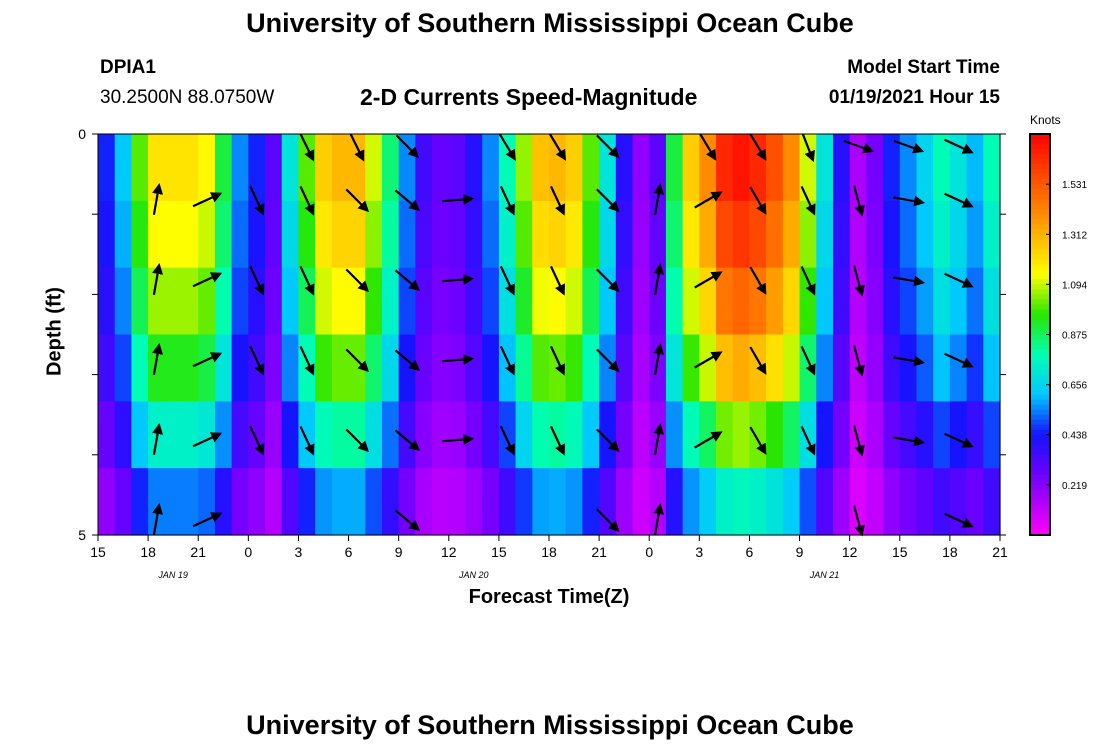 The image size is (1100, 750). I want to click on date-label: JAN 19, so click(172, 575).